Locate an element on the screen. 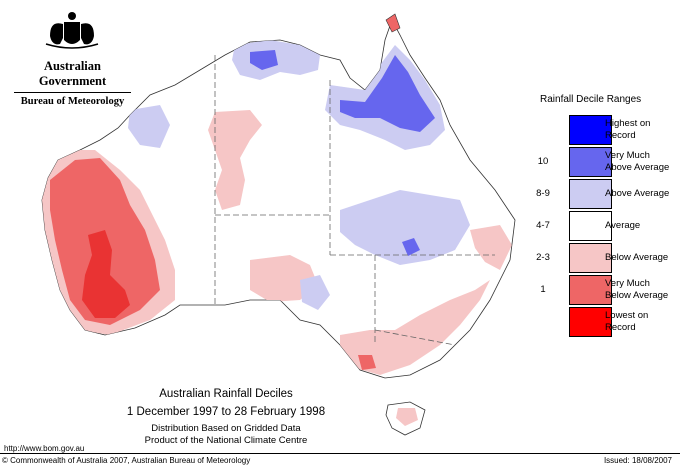 The height and width of the screenshot is (467, 680). footer-divider is located at coordinates (340, 453).